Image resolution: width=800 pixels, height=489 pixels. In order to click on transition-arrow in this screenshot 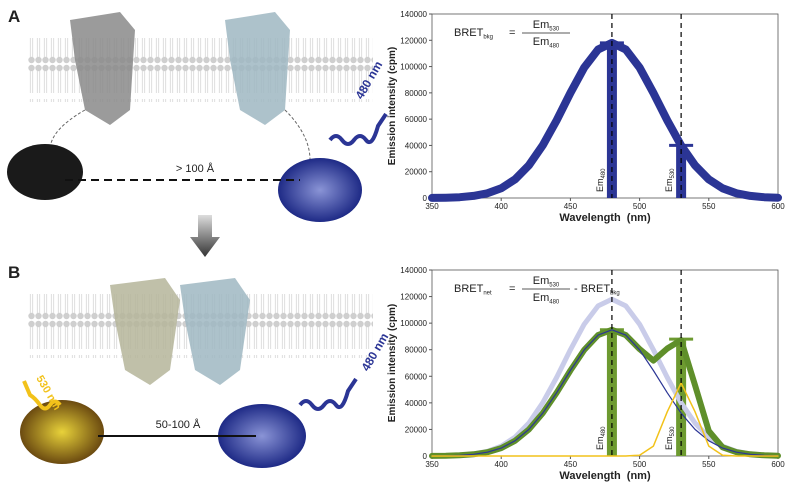, I will do `click(205, 236)`.